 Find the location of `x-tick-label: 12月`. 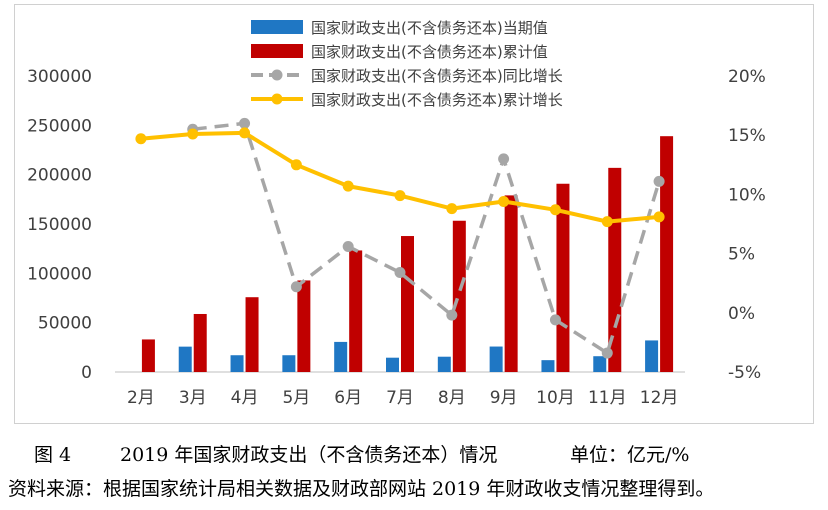

x-tick-label: 12月 is located at coordinates (659, 398).